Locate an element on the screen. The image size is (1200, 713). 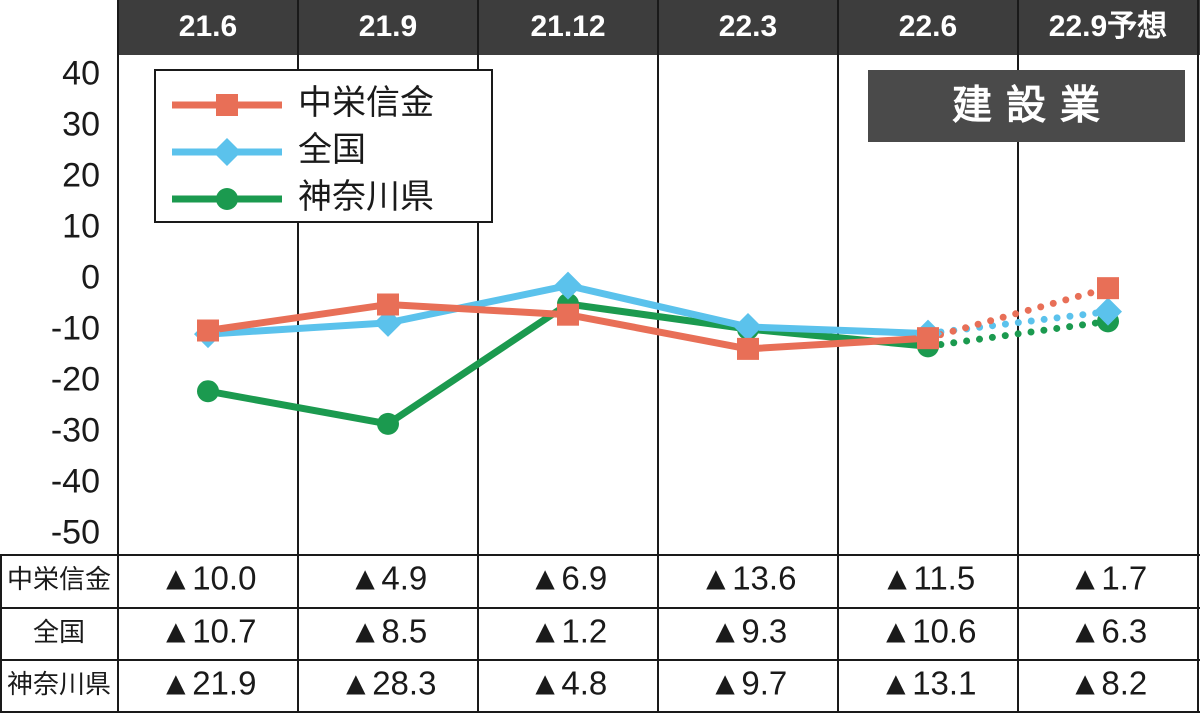
table-value: ▲1.7 is located at coordinates (1108, 578).